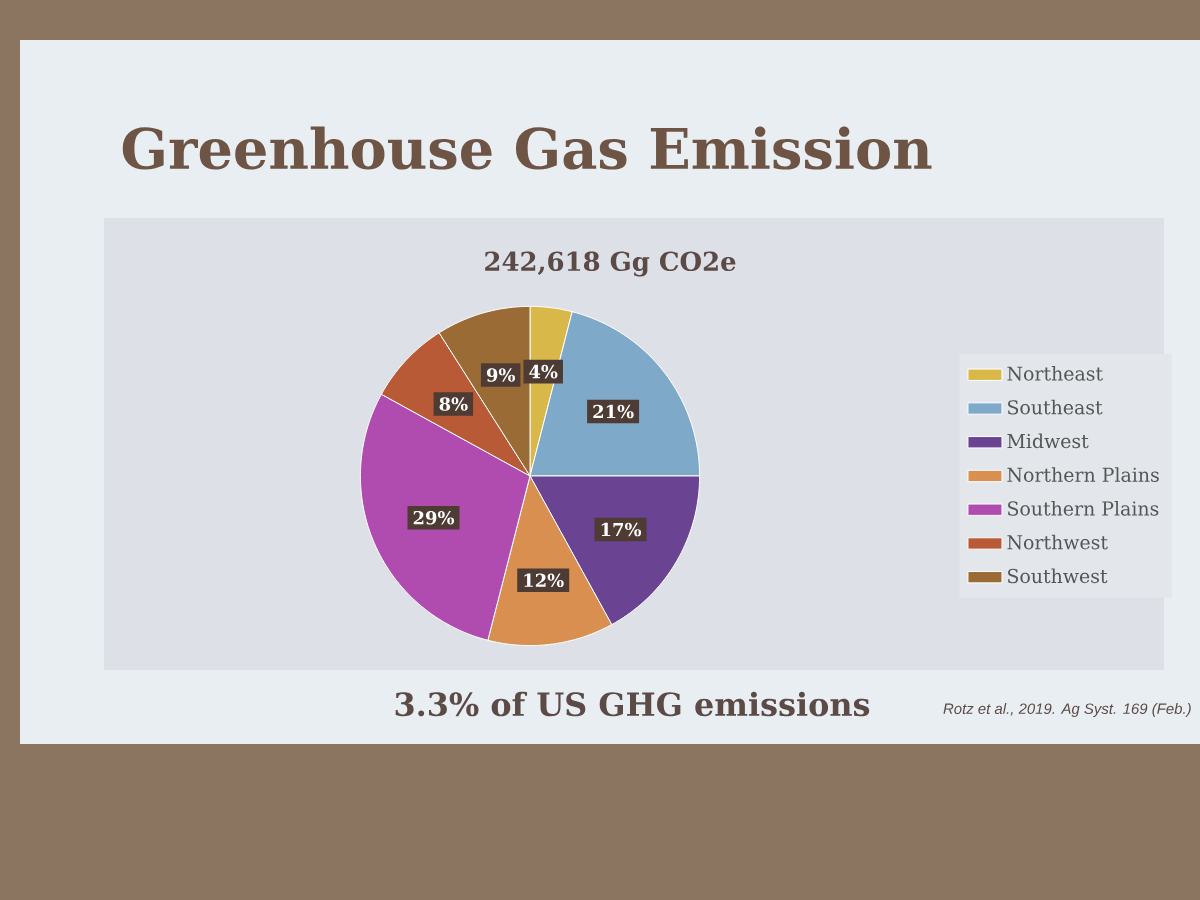 The width and height of the screenshot is (1200, 900). Describe the element at coordinates (543, 371) in the screenshot. I see `data-label: 4%` at that location.